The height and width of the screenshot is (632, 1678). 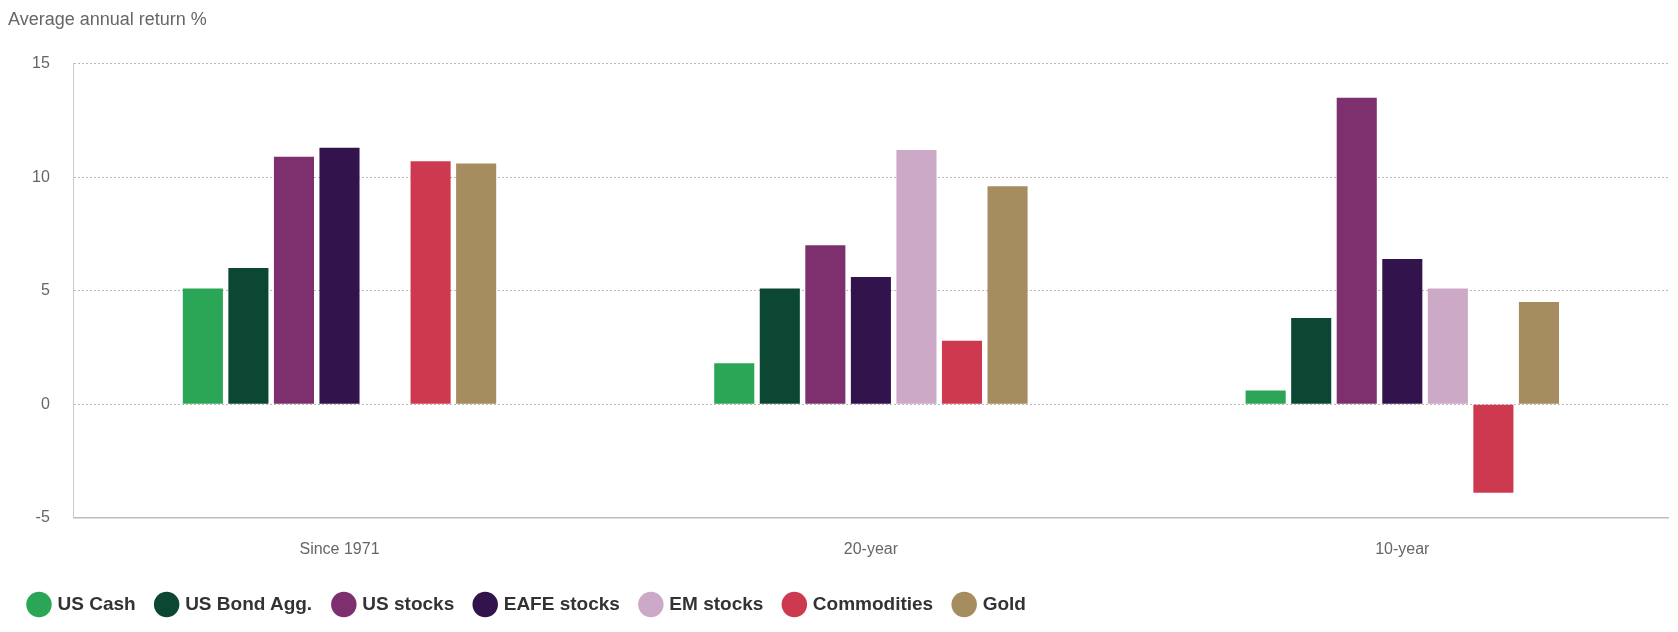 I want to click on y-tick-label: 0, so click(x=45, y=403).